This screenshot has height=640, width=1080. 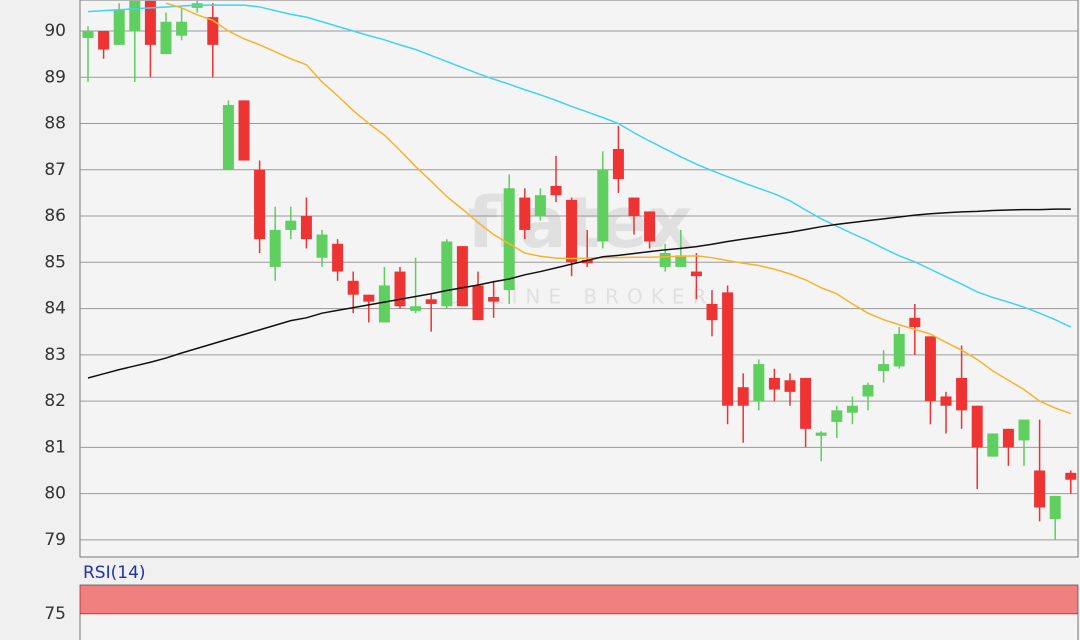 I want to click on y-tick-label: 75, so click(x=55, y=614).